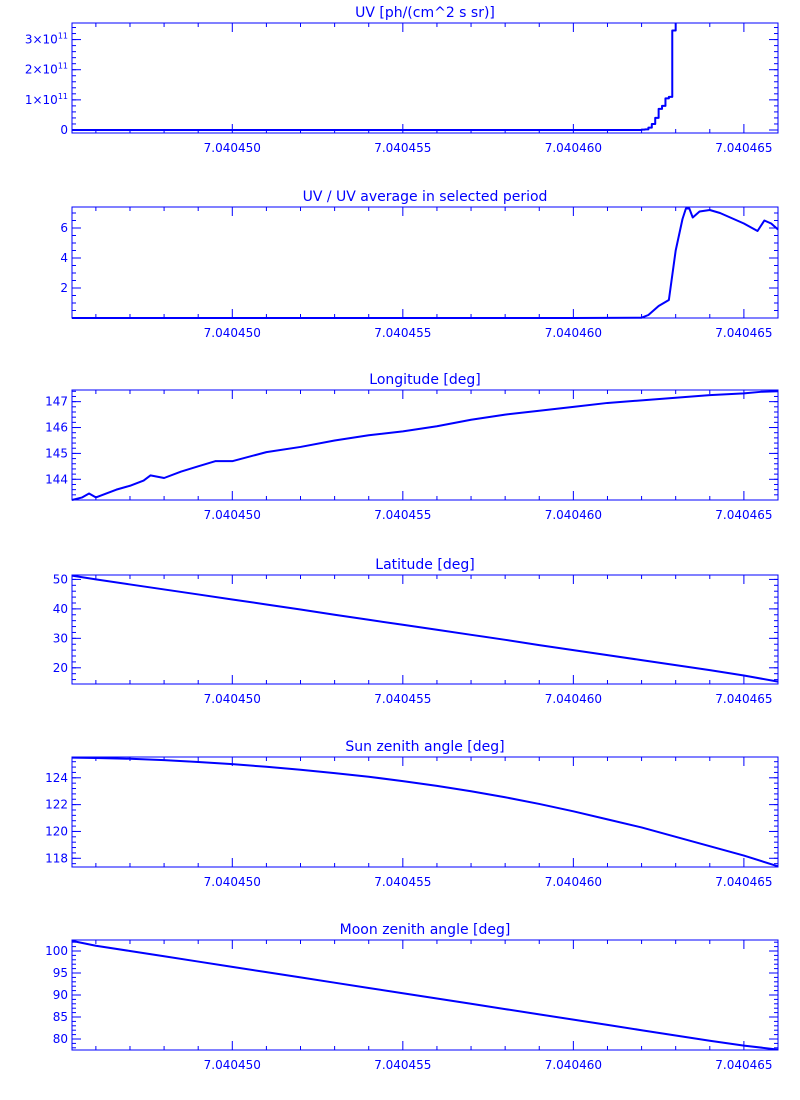  I want to click on chart-title: Moon zenith angle [deg], so click(425, 930).